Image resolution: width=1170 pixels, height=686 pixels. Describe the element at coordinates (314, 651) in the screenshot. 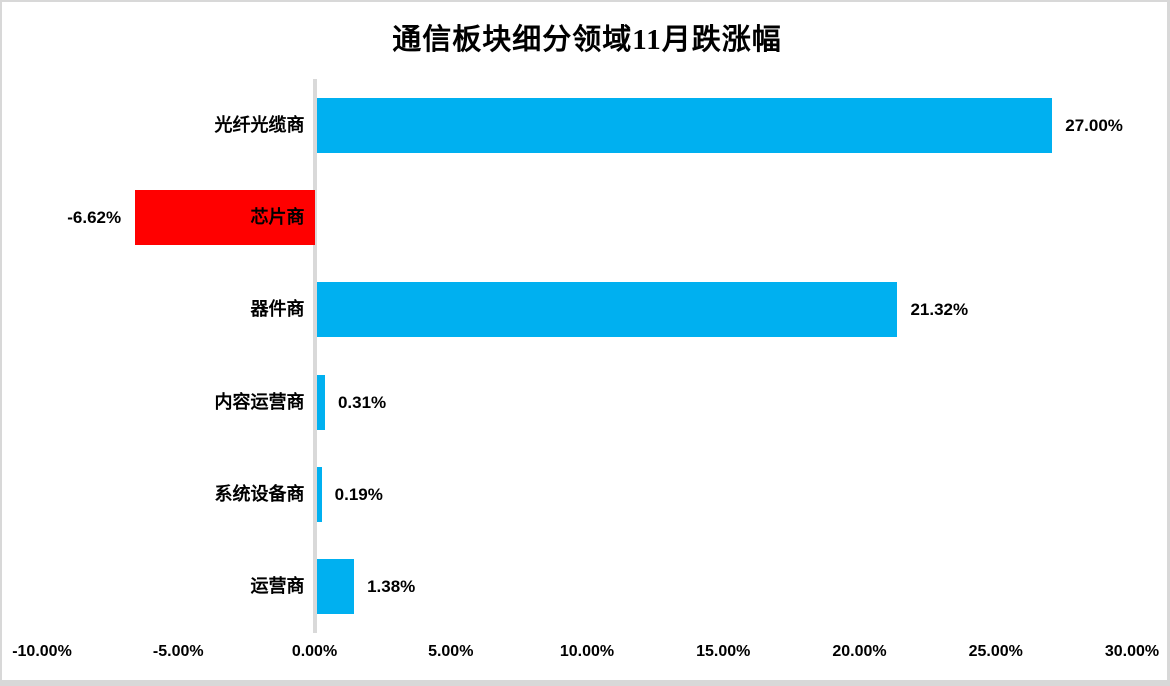

I see `x-axis-tick-label: 0.00%` at that location.